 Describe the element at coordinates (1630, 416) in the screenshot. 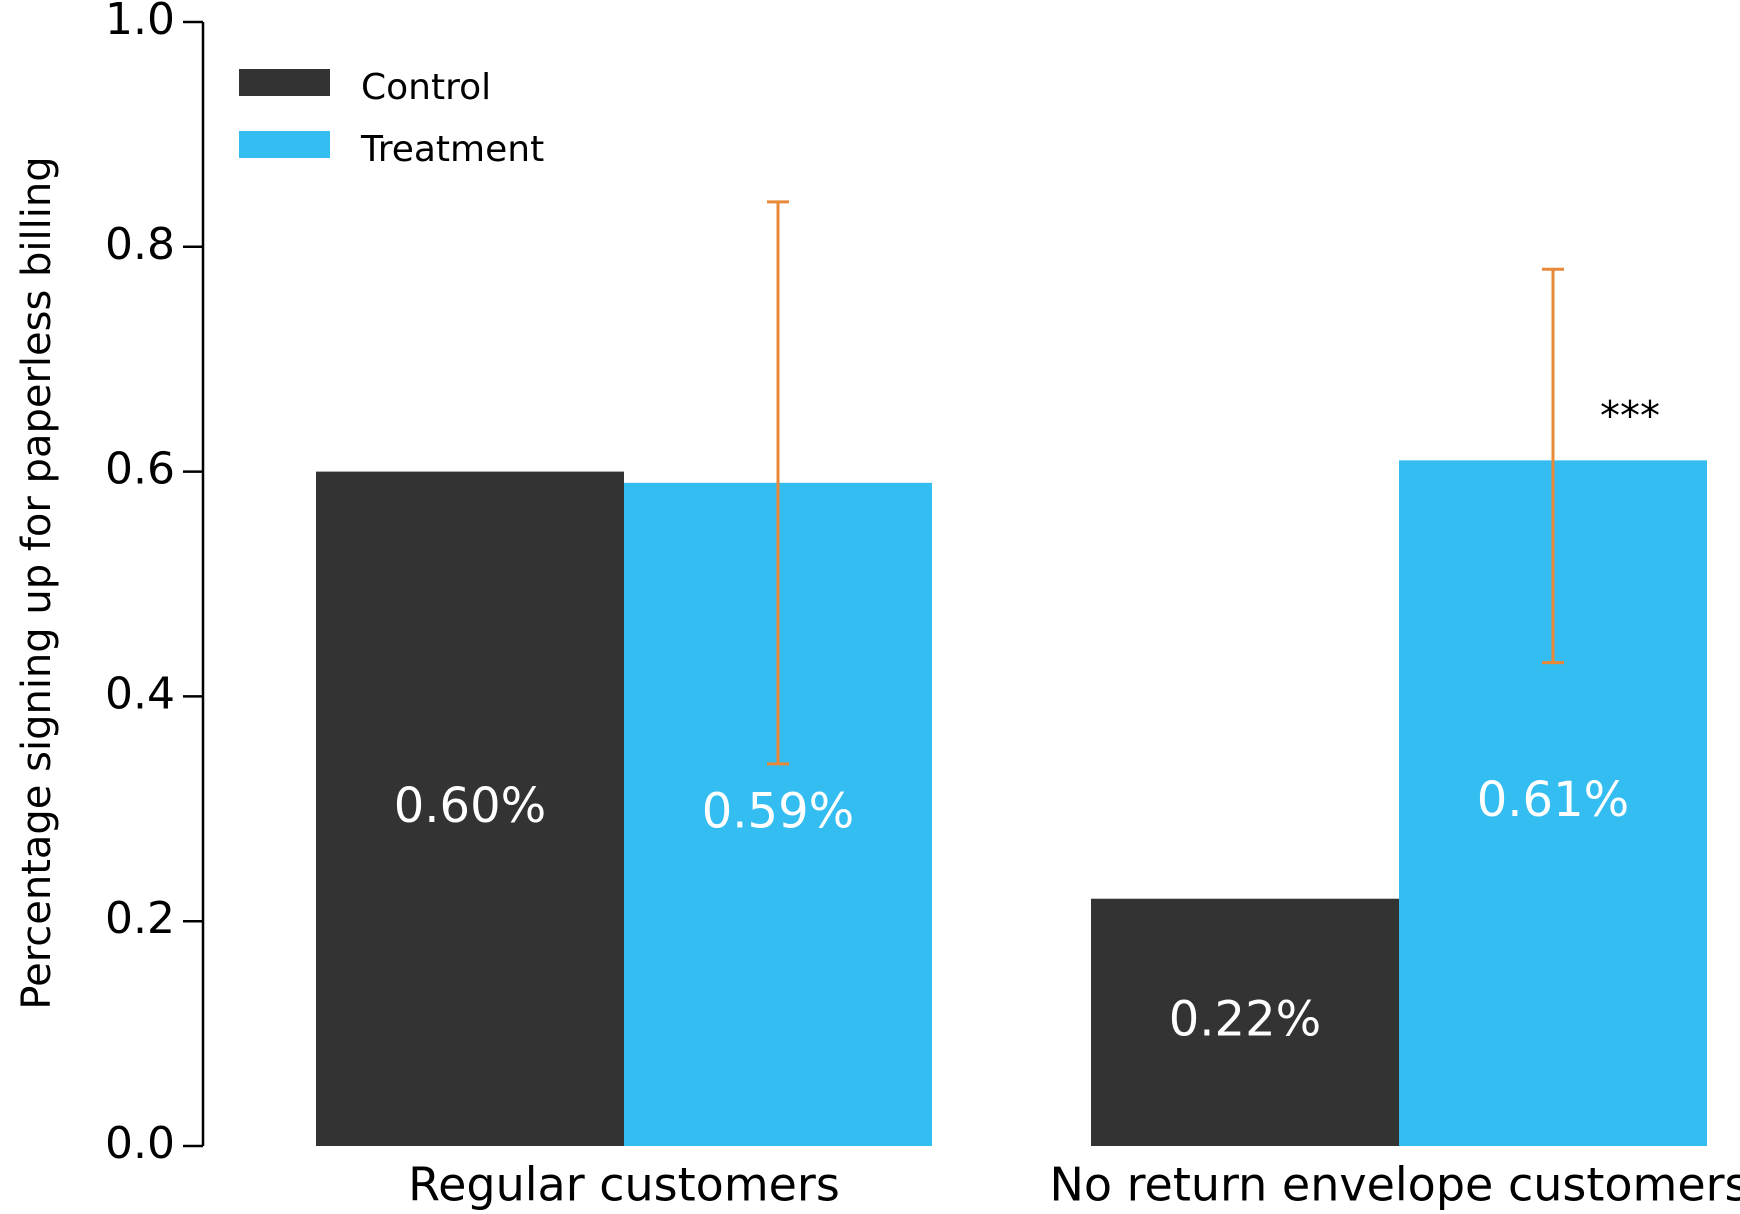

I see `annotation: ***` at that location.